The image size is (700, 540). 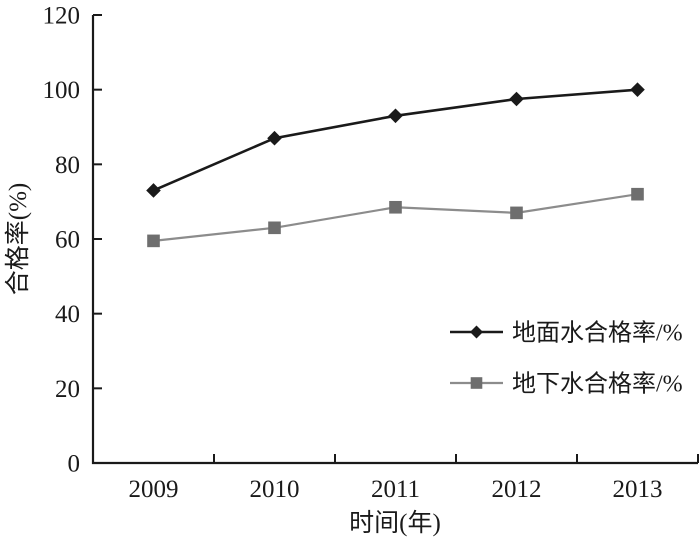 What do you see at coordinates (62, 90) in the screenshot?
I see `y-tick-label: 100` at bounding box center [62, 90].